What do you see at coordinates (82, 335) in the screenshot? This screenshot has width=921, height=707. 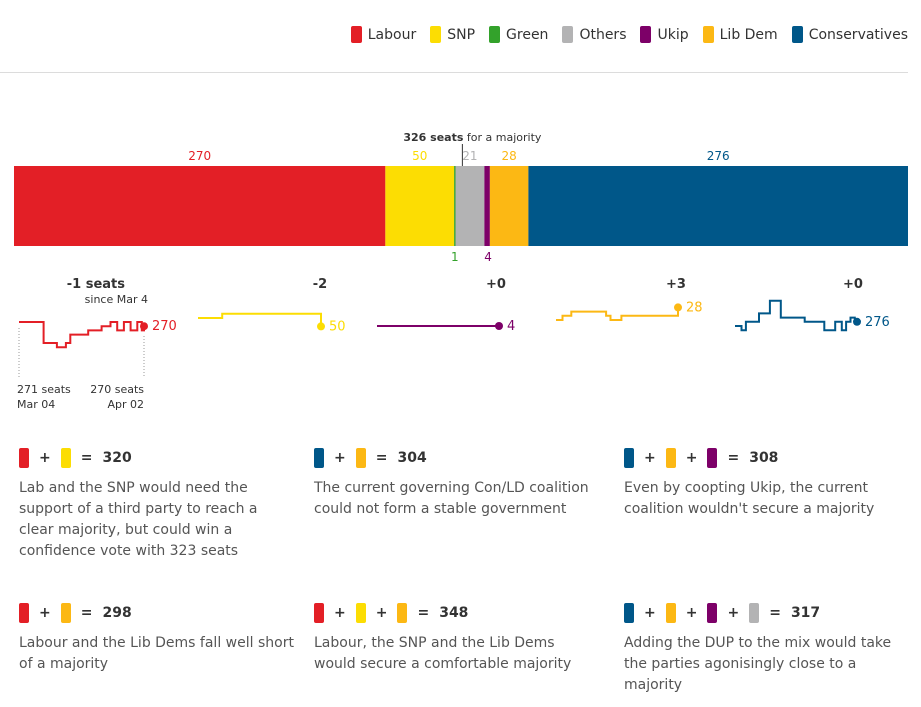 I see `sparkline-labour` at bounding box center [82, 335].